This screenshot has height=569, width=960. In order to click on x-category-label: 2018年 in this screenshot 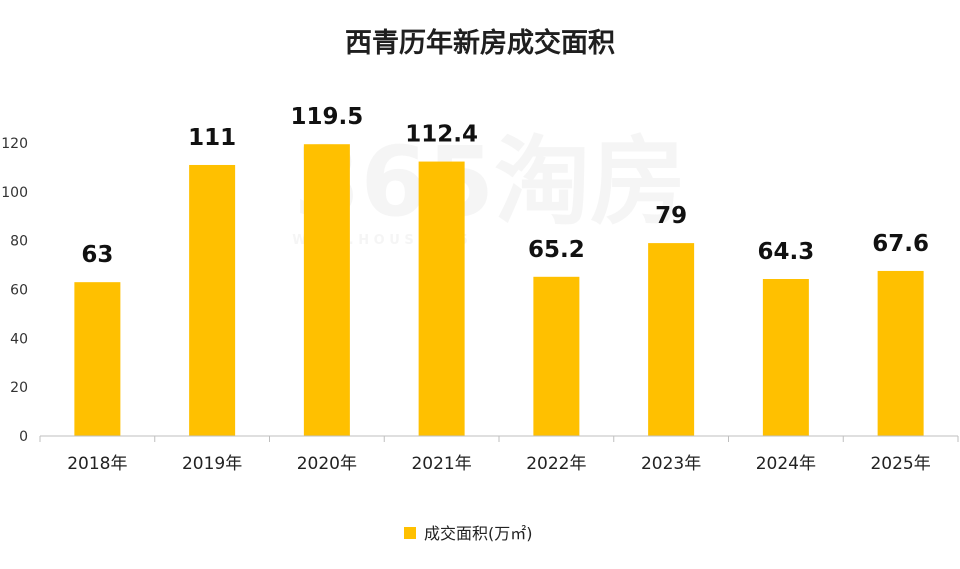, I will do `click(97, 464)`.